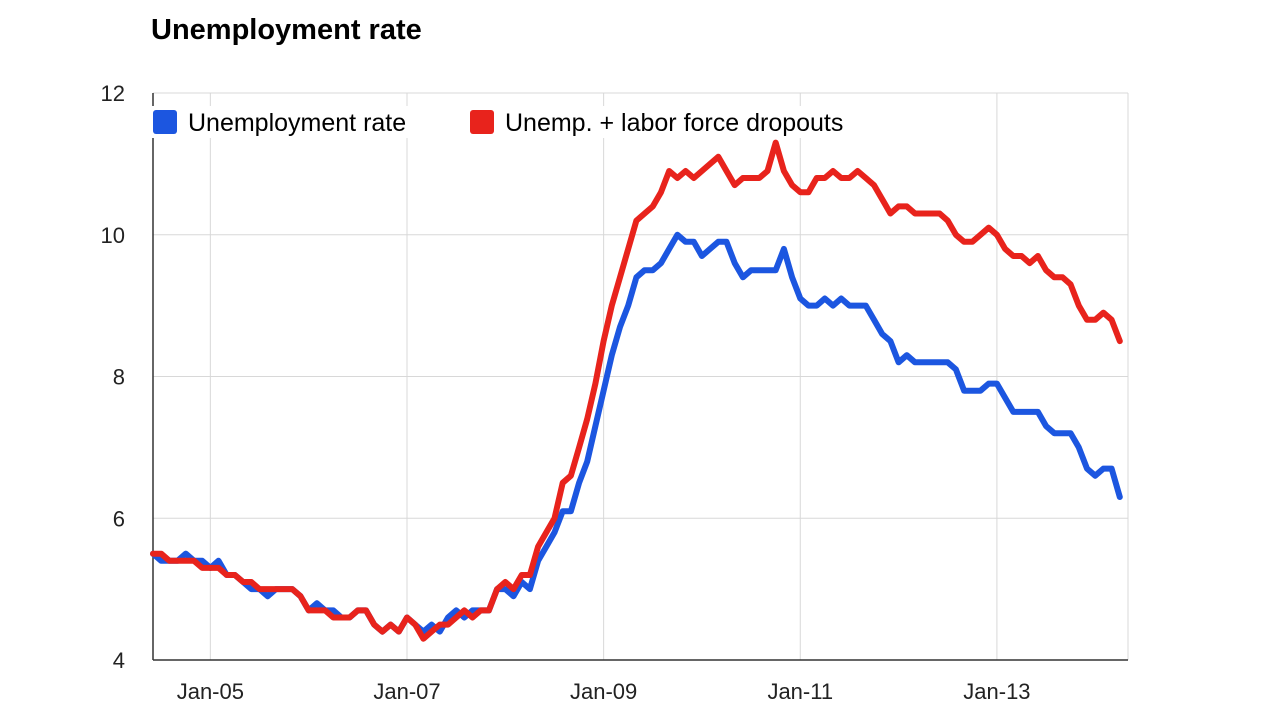  What do you see at coordinates (286, 30) in the screenshot?
I see `chart-title: Unemployment rate` at bounding box center [286, 30].